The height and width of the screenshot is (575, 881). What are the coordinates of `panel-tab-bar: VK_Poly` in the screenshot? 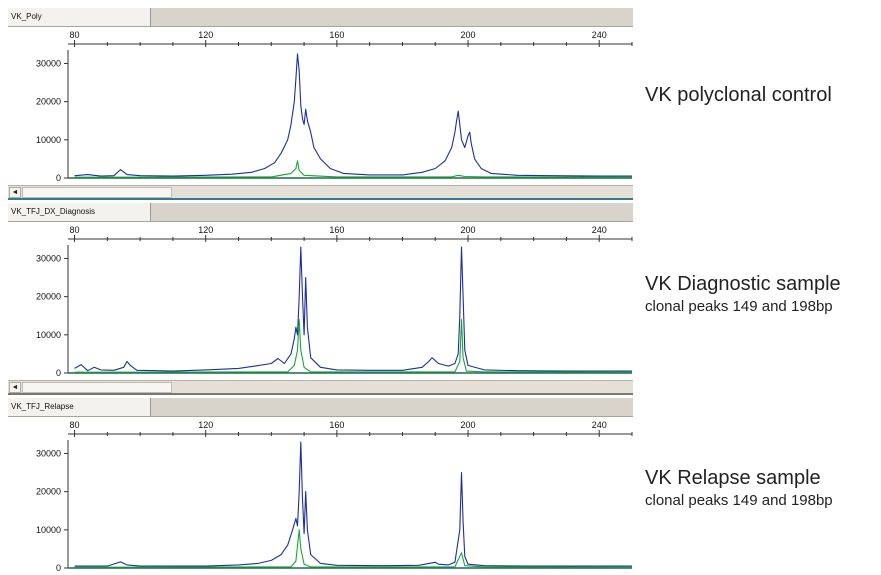 It's located at (320, 17).